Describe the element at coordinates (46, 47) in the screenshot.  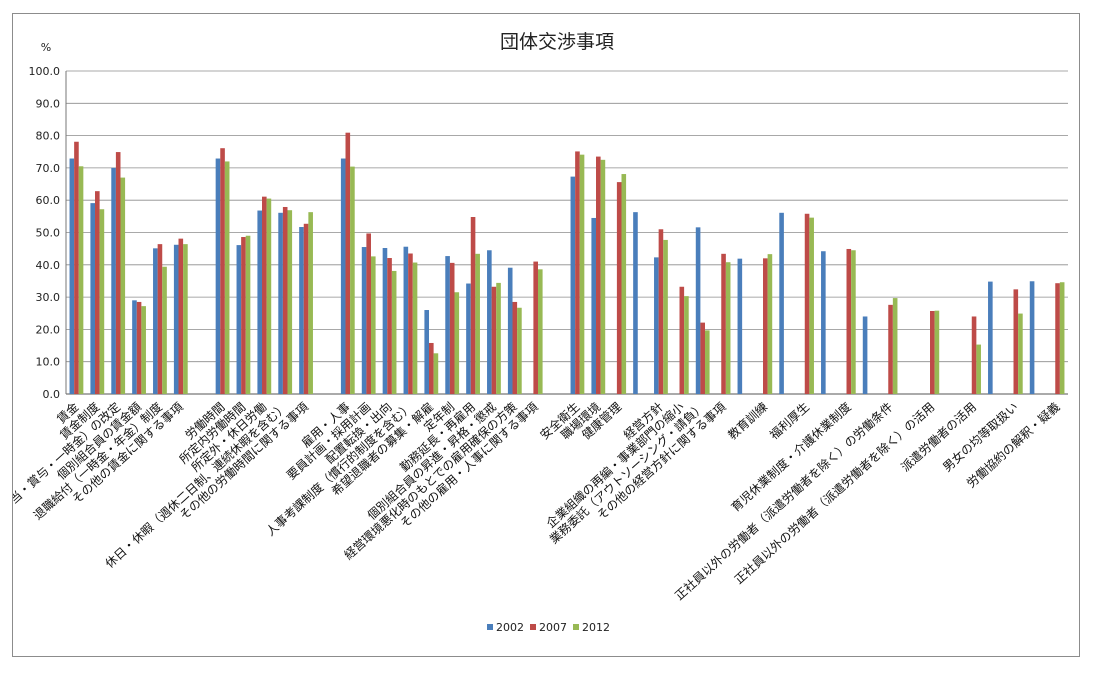
I see `y-axis-unit: %` at that location.